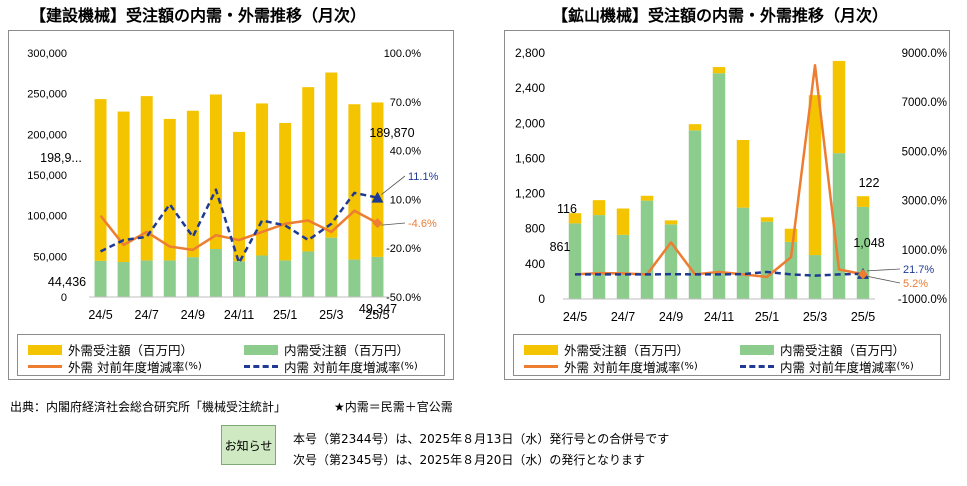 Image resolution: width=967 pixels, height=486 pixels. What do you see at coordinates (261, 366) in the screenshot?
I see `legend-inner-rate-line` at bounding box center [261, 366].